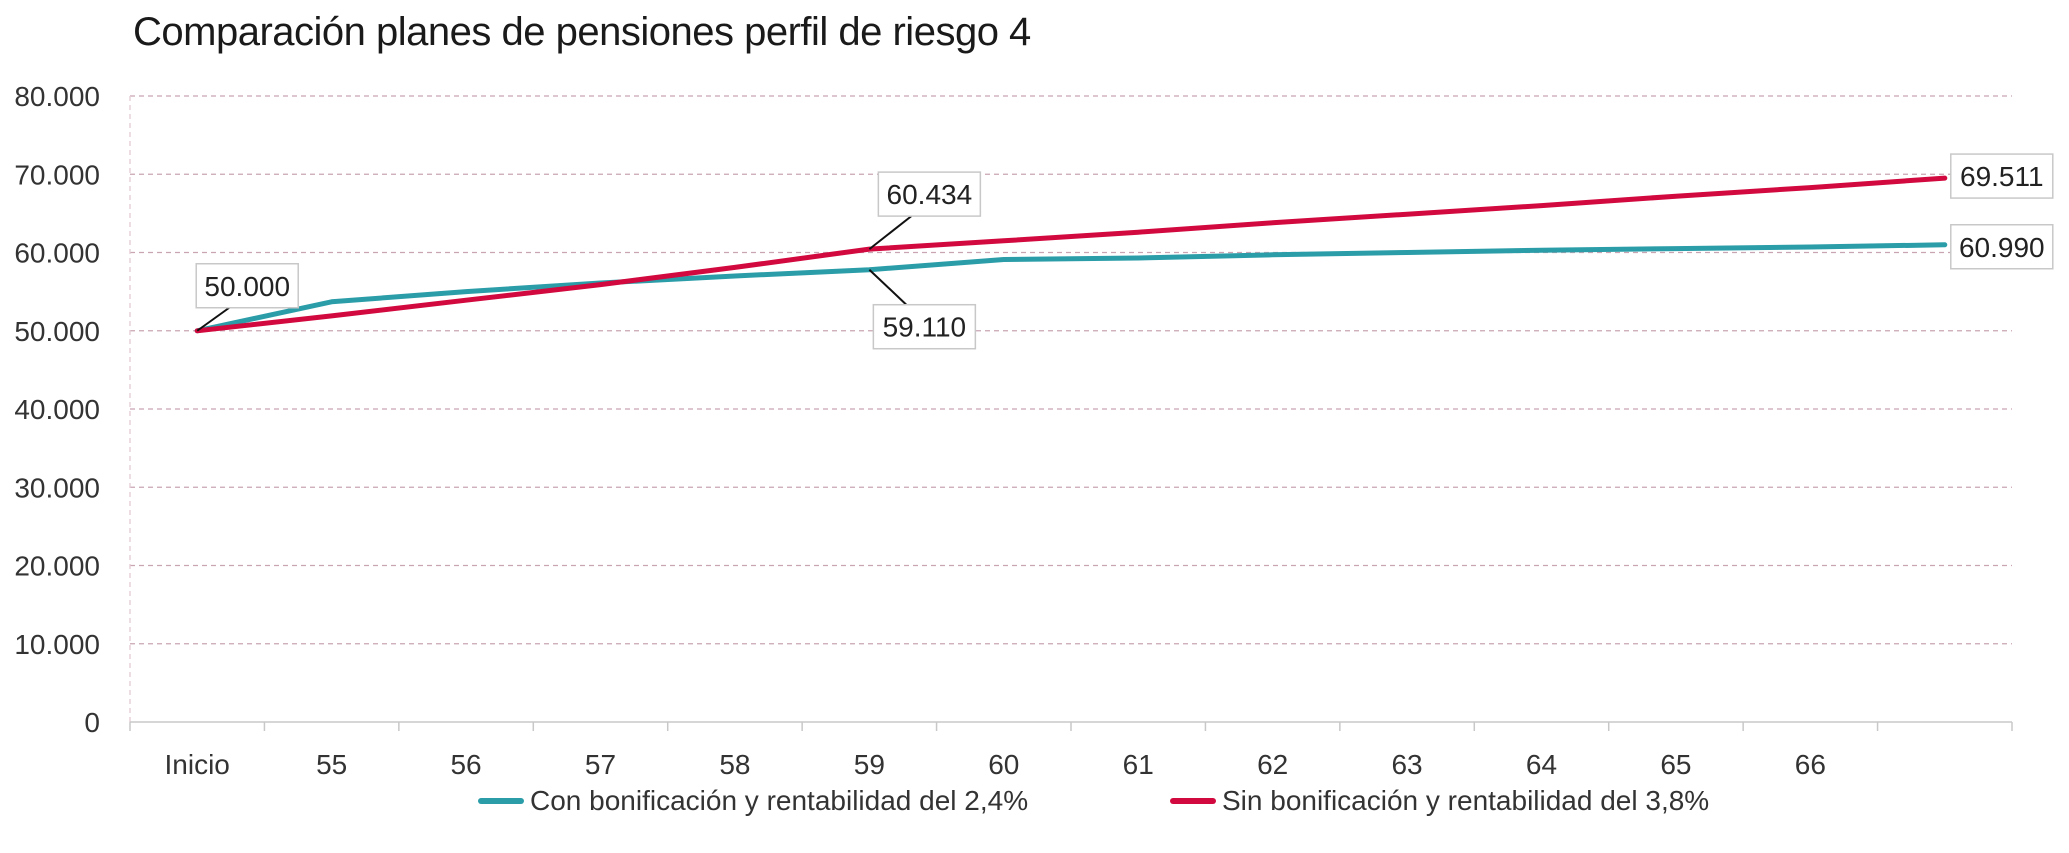 This screenshot has width=2069, height=853. What do you see at coordinates (57, 409) in the screenshot?
I see `y-tick-label: 40.000` at bounding box center [57, 409].